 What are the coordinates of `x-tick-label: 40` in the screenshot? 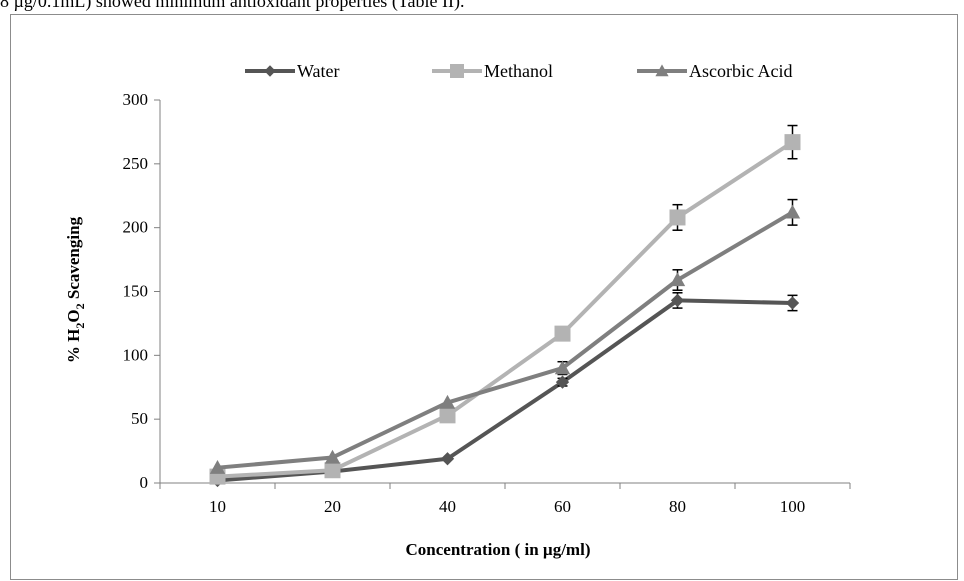 It's located at (447, 506).